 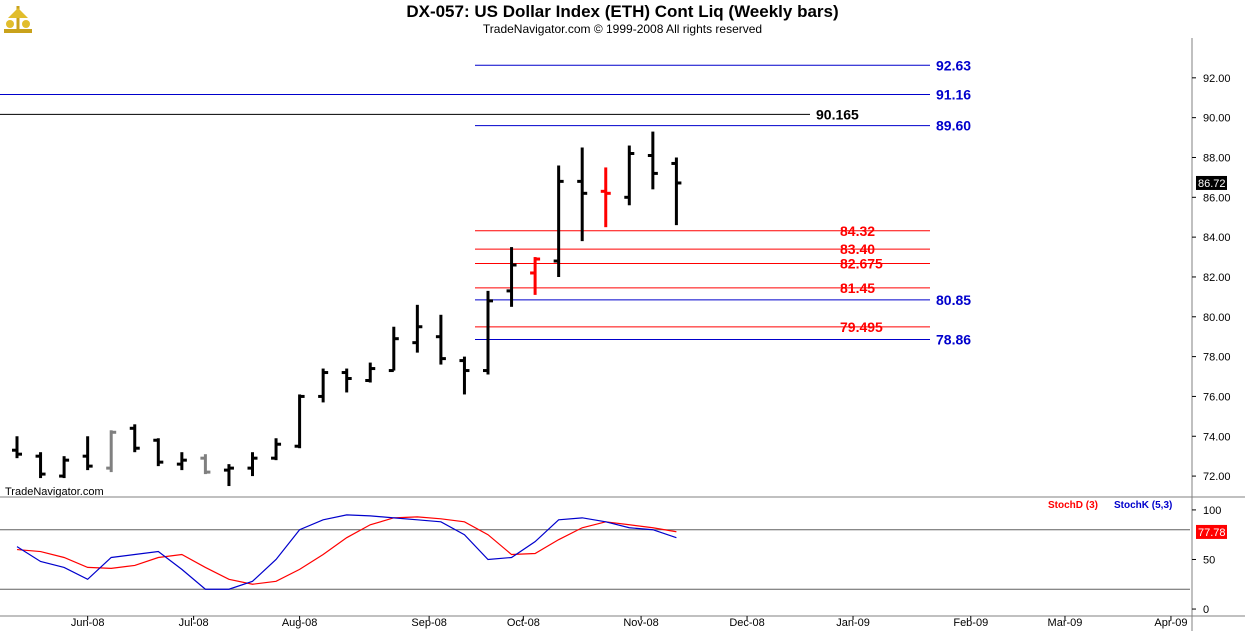 I want to click on y-tick-label: 88.00, so click(x=1217, y=158).